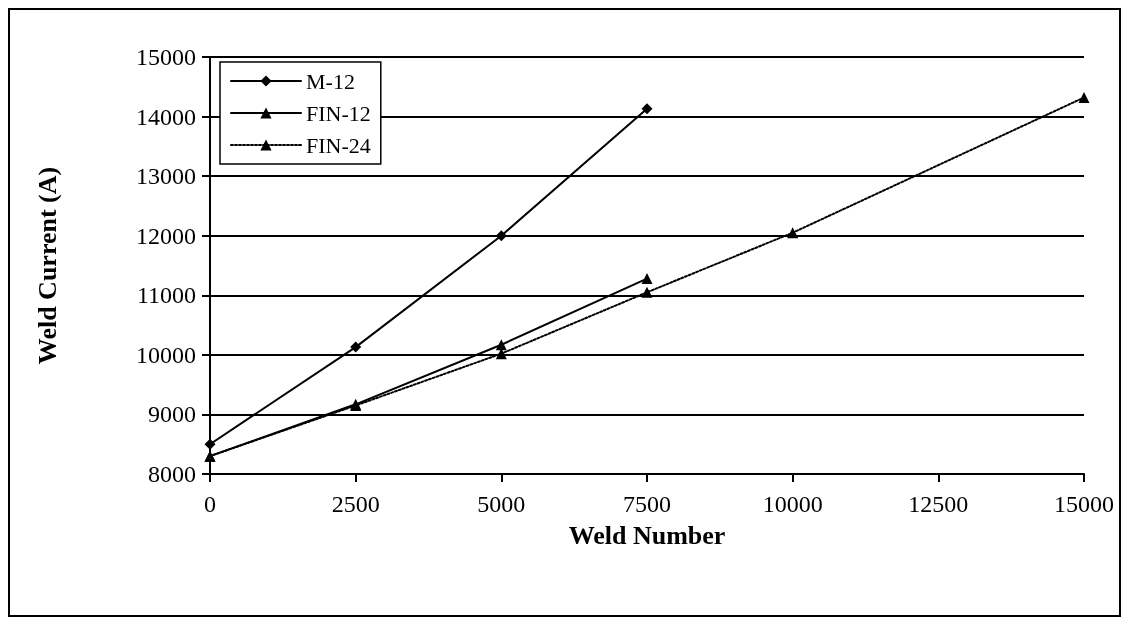  Describe the element at coordinates (210, 504) in the screenshot. I see `x-tick-label: 0` at that location.